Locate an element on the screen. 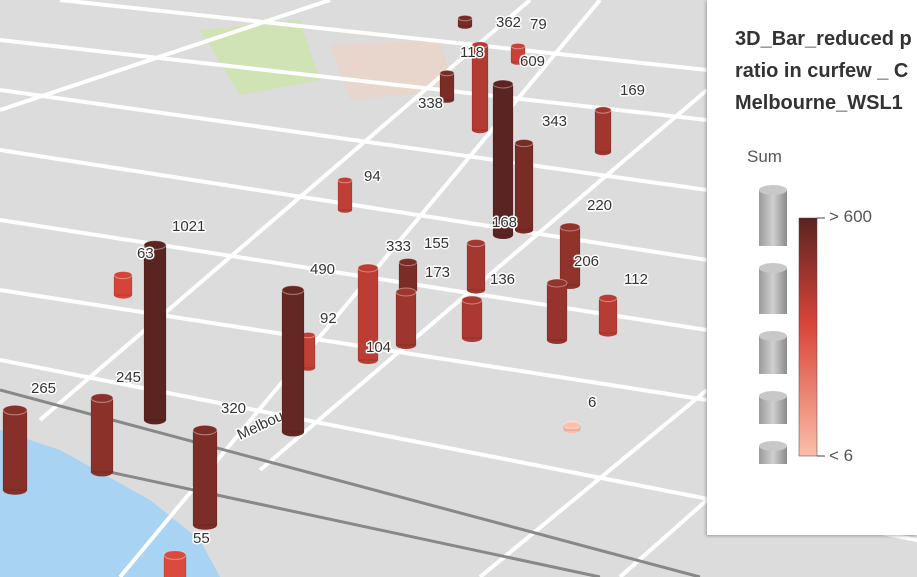 The height and width of the screenshot is (577, 917). bar-label: 6 is located at coordinates (592, 402).